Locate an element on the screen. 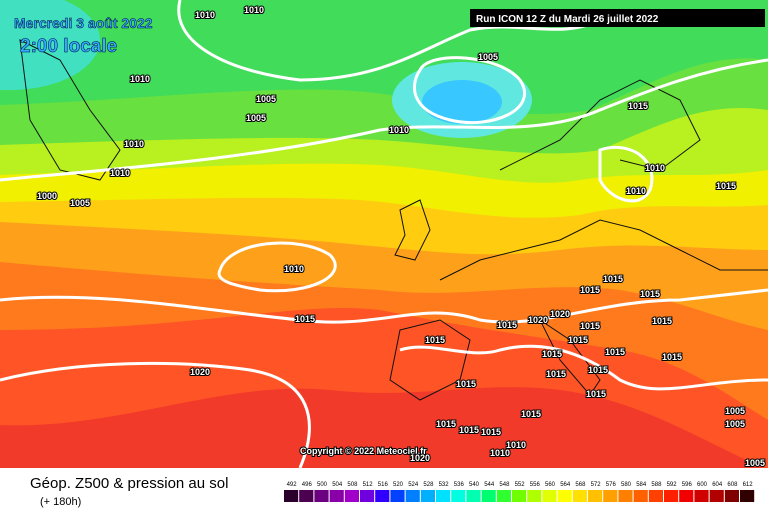 The width and height of the screenshot is (768, 517). scale-label: 524 is located at coordinates (413, 485).